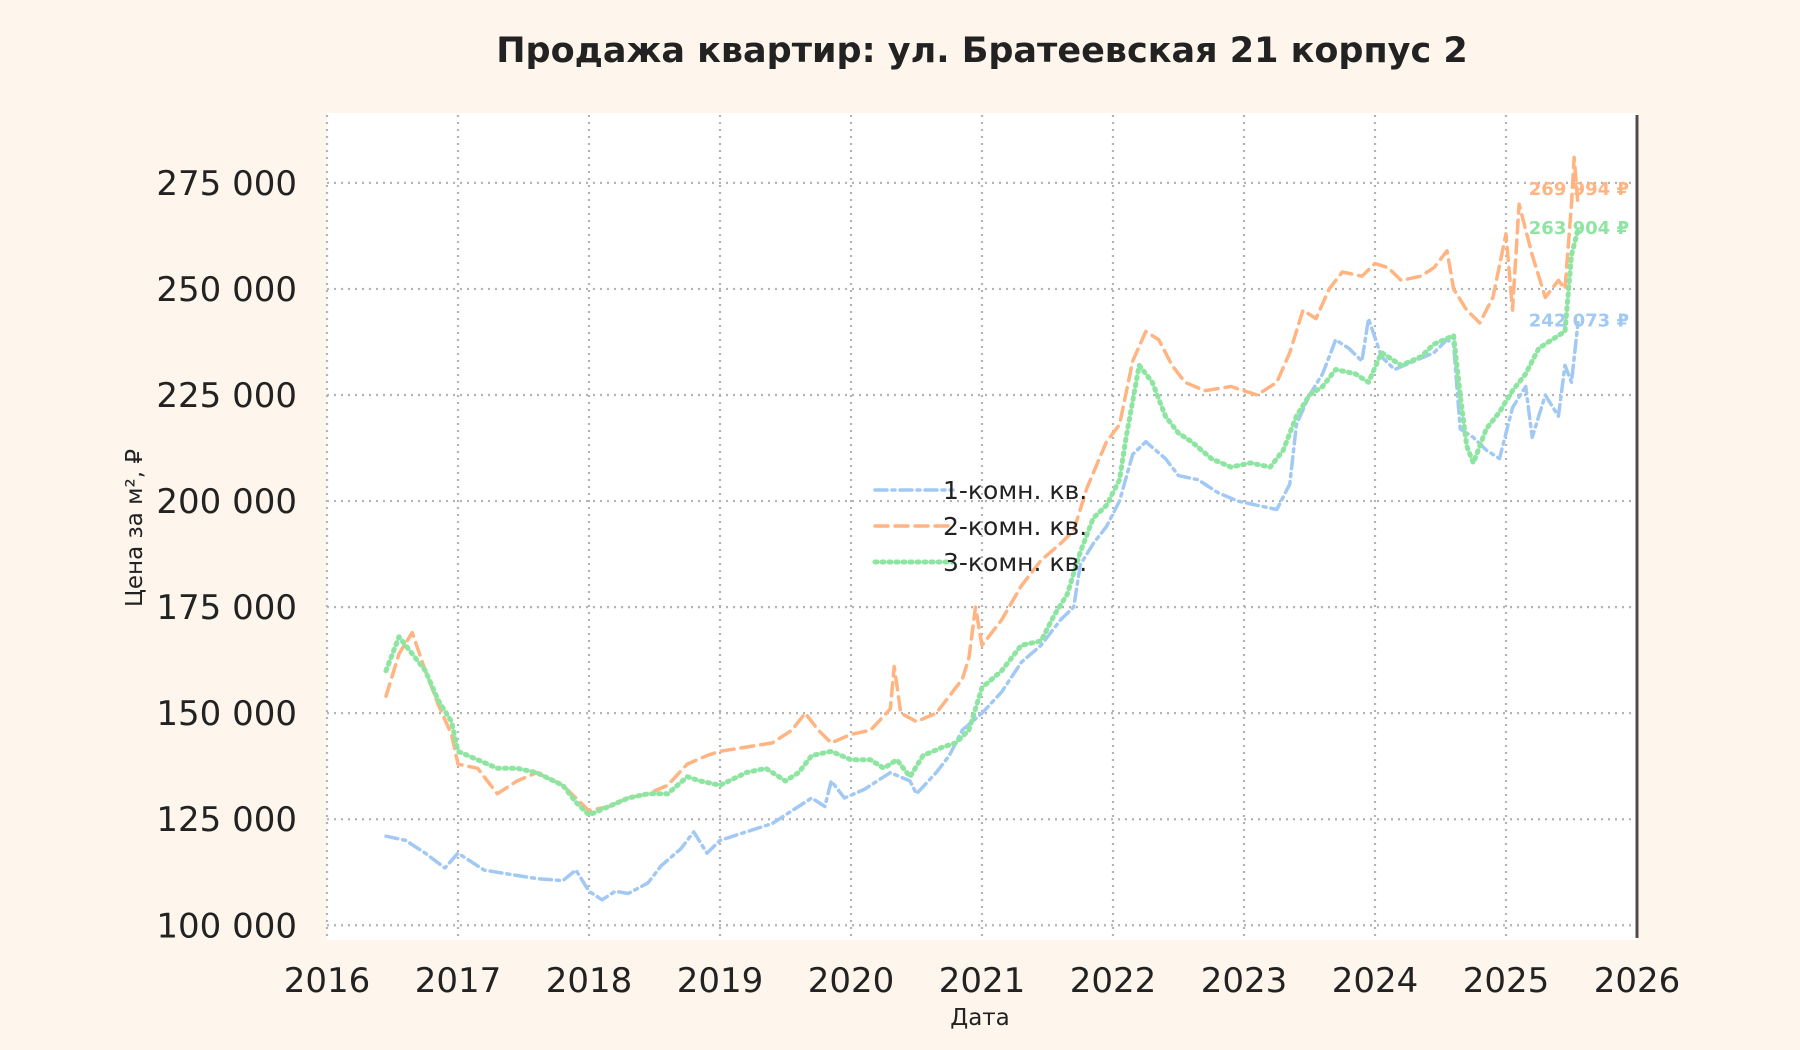 The width and height of the screenshot is (1800, 1050). Describe the element at coordinates (589, 981) in the screenshot. I see `x-tick-label: 2018` at that location.